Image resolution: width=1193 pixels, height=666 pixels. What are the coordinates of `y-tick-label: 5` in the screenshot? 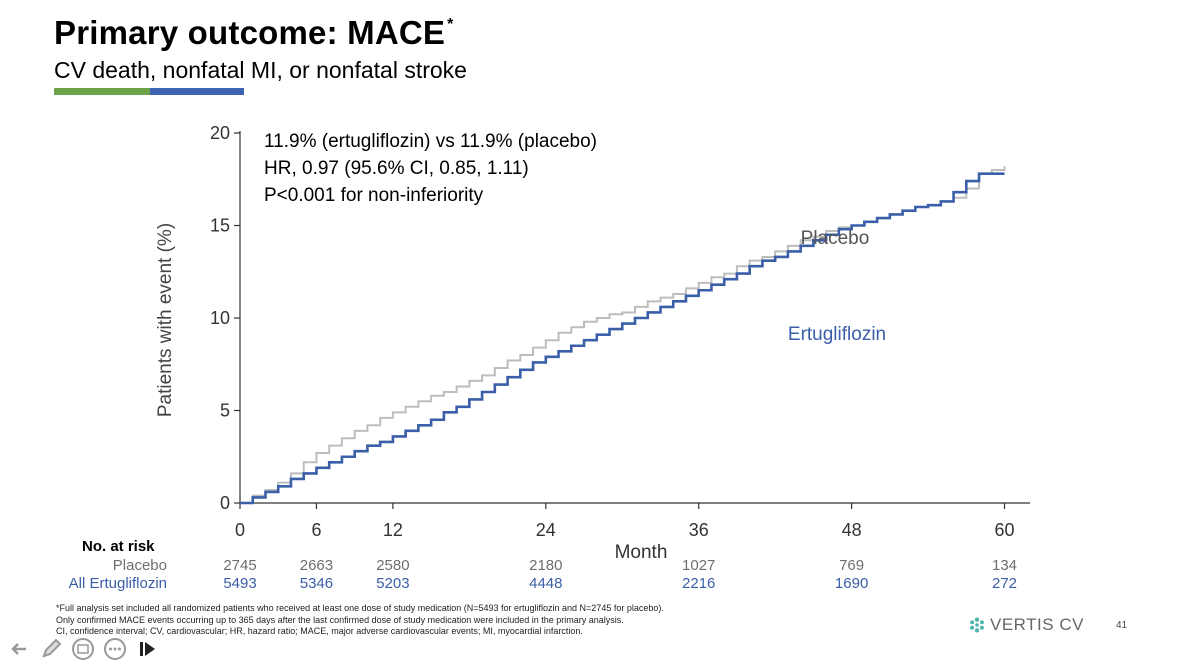 It's located at (225, 411).